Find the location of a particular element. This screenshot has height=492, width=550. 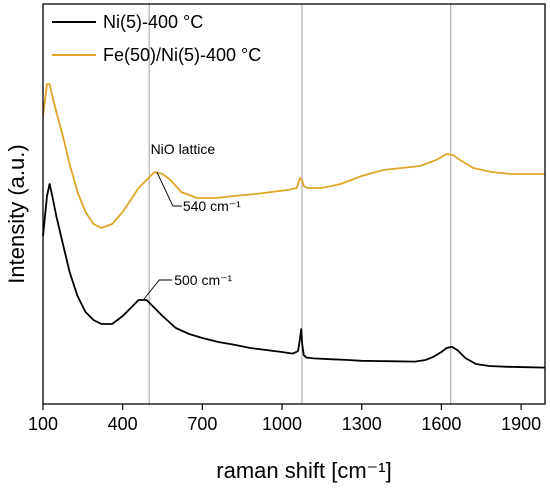

legend-label-feni: Fe(50)/Ni(5)-400 °C is located at coordinates (182, 55).